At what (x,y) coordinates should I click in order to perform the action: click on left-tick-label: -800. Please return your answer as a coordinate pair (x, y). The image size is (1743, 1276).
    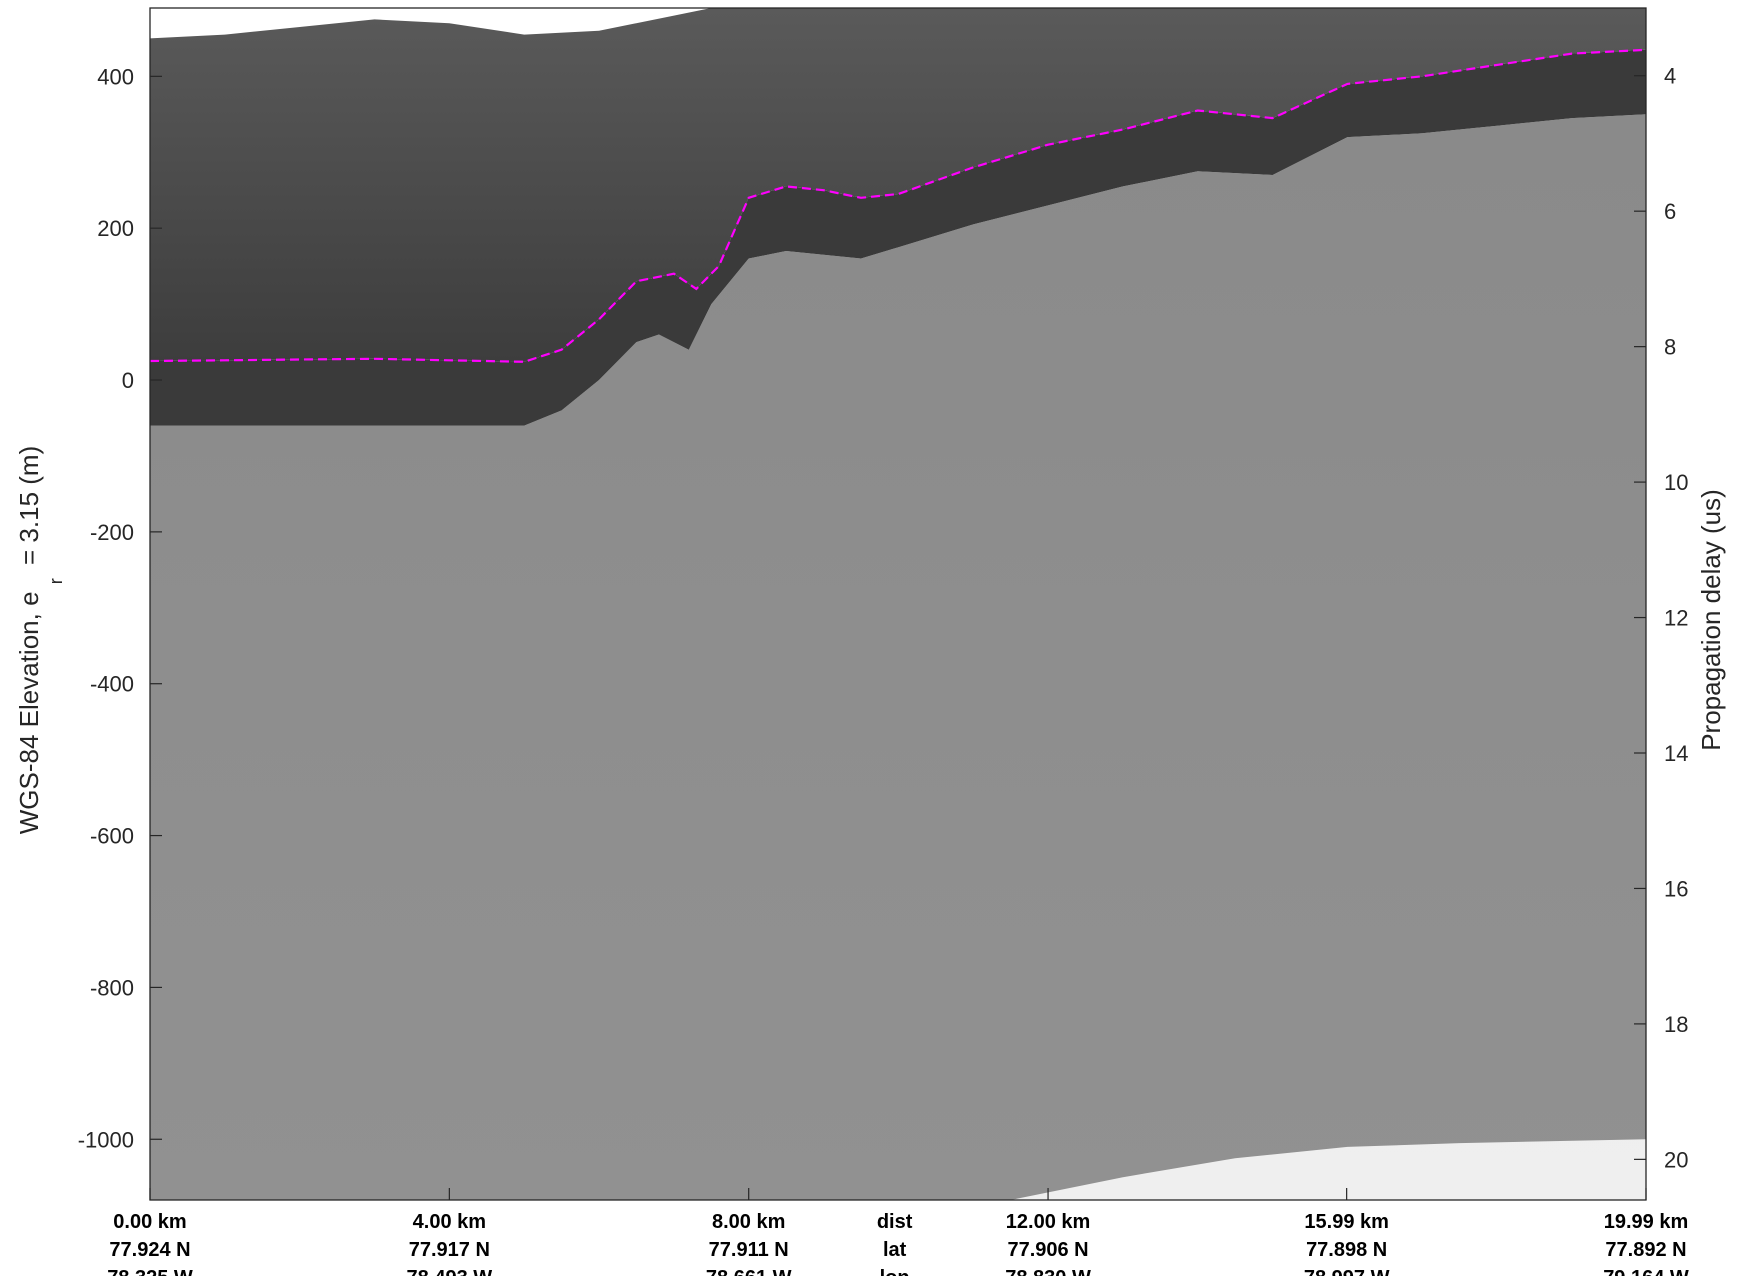
    Looking at the image, I should click on (112, 987).